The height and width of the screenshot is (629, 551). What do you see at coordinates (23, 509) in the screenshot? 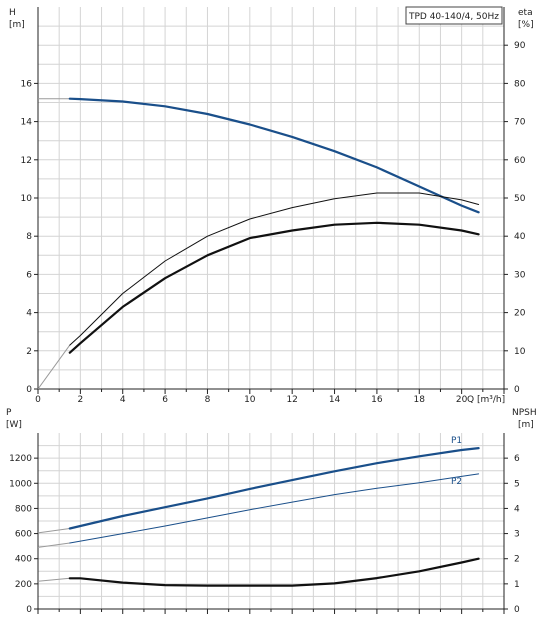
I see `y-left-tick-label: 800` at bounding box center [23, 509].